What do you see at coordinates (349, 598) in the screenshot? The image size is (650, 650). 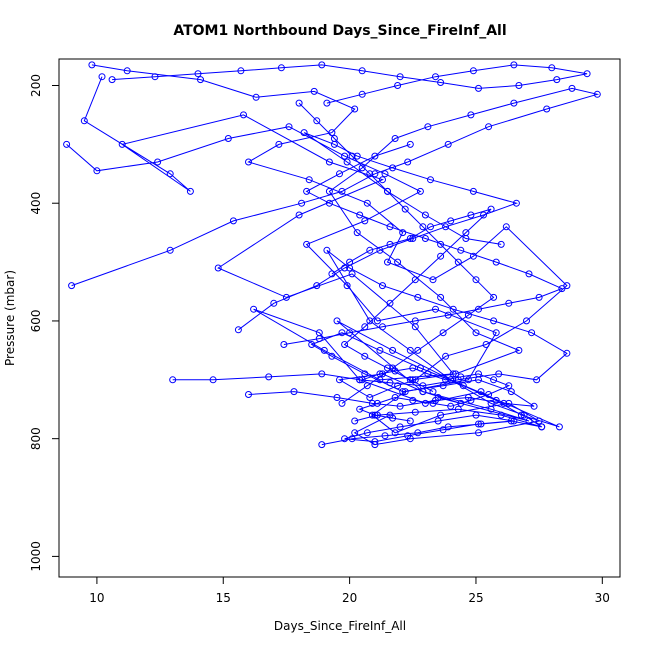 I see `x-tick-label: 20` at bounding box center [349, 598].